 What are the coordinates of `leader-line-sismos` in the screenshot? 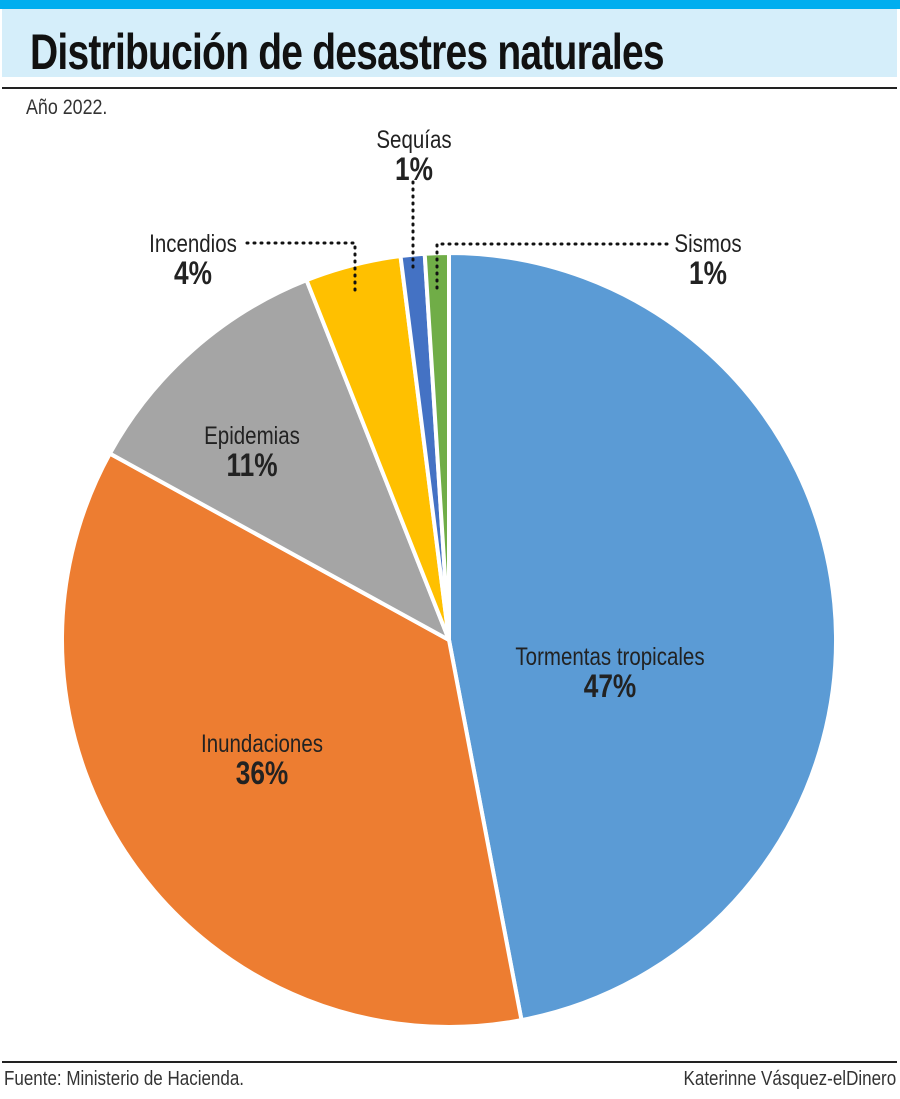 It's located at (552, 267).